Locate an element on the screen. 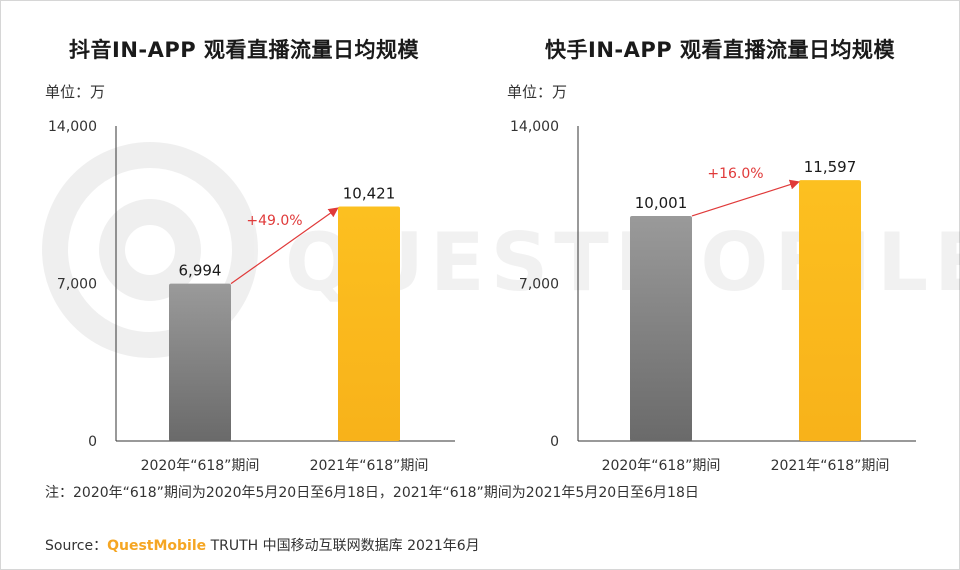 This screenshot has height=570, width=960. source-brand: QuestMobile is located at coordinates (157, 546).